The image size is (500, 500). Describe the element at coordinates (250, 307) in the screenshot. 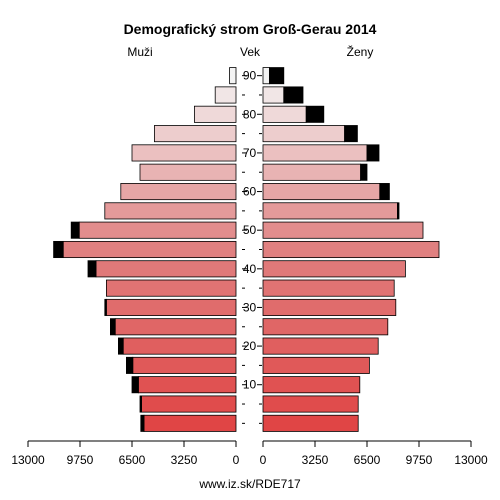

I see `age-label-30: 30` at that location.